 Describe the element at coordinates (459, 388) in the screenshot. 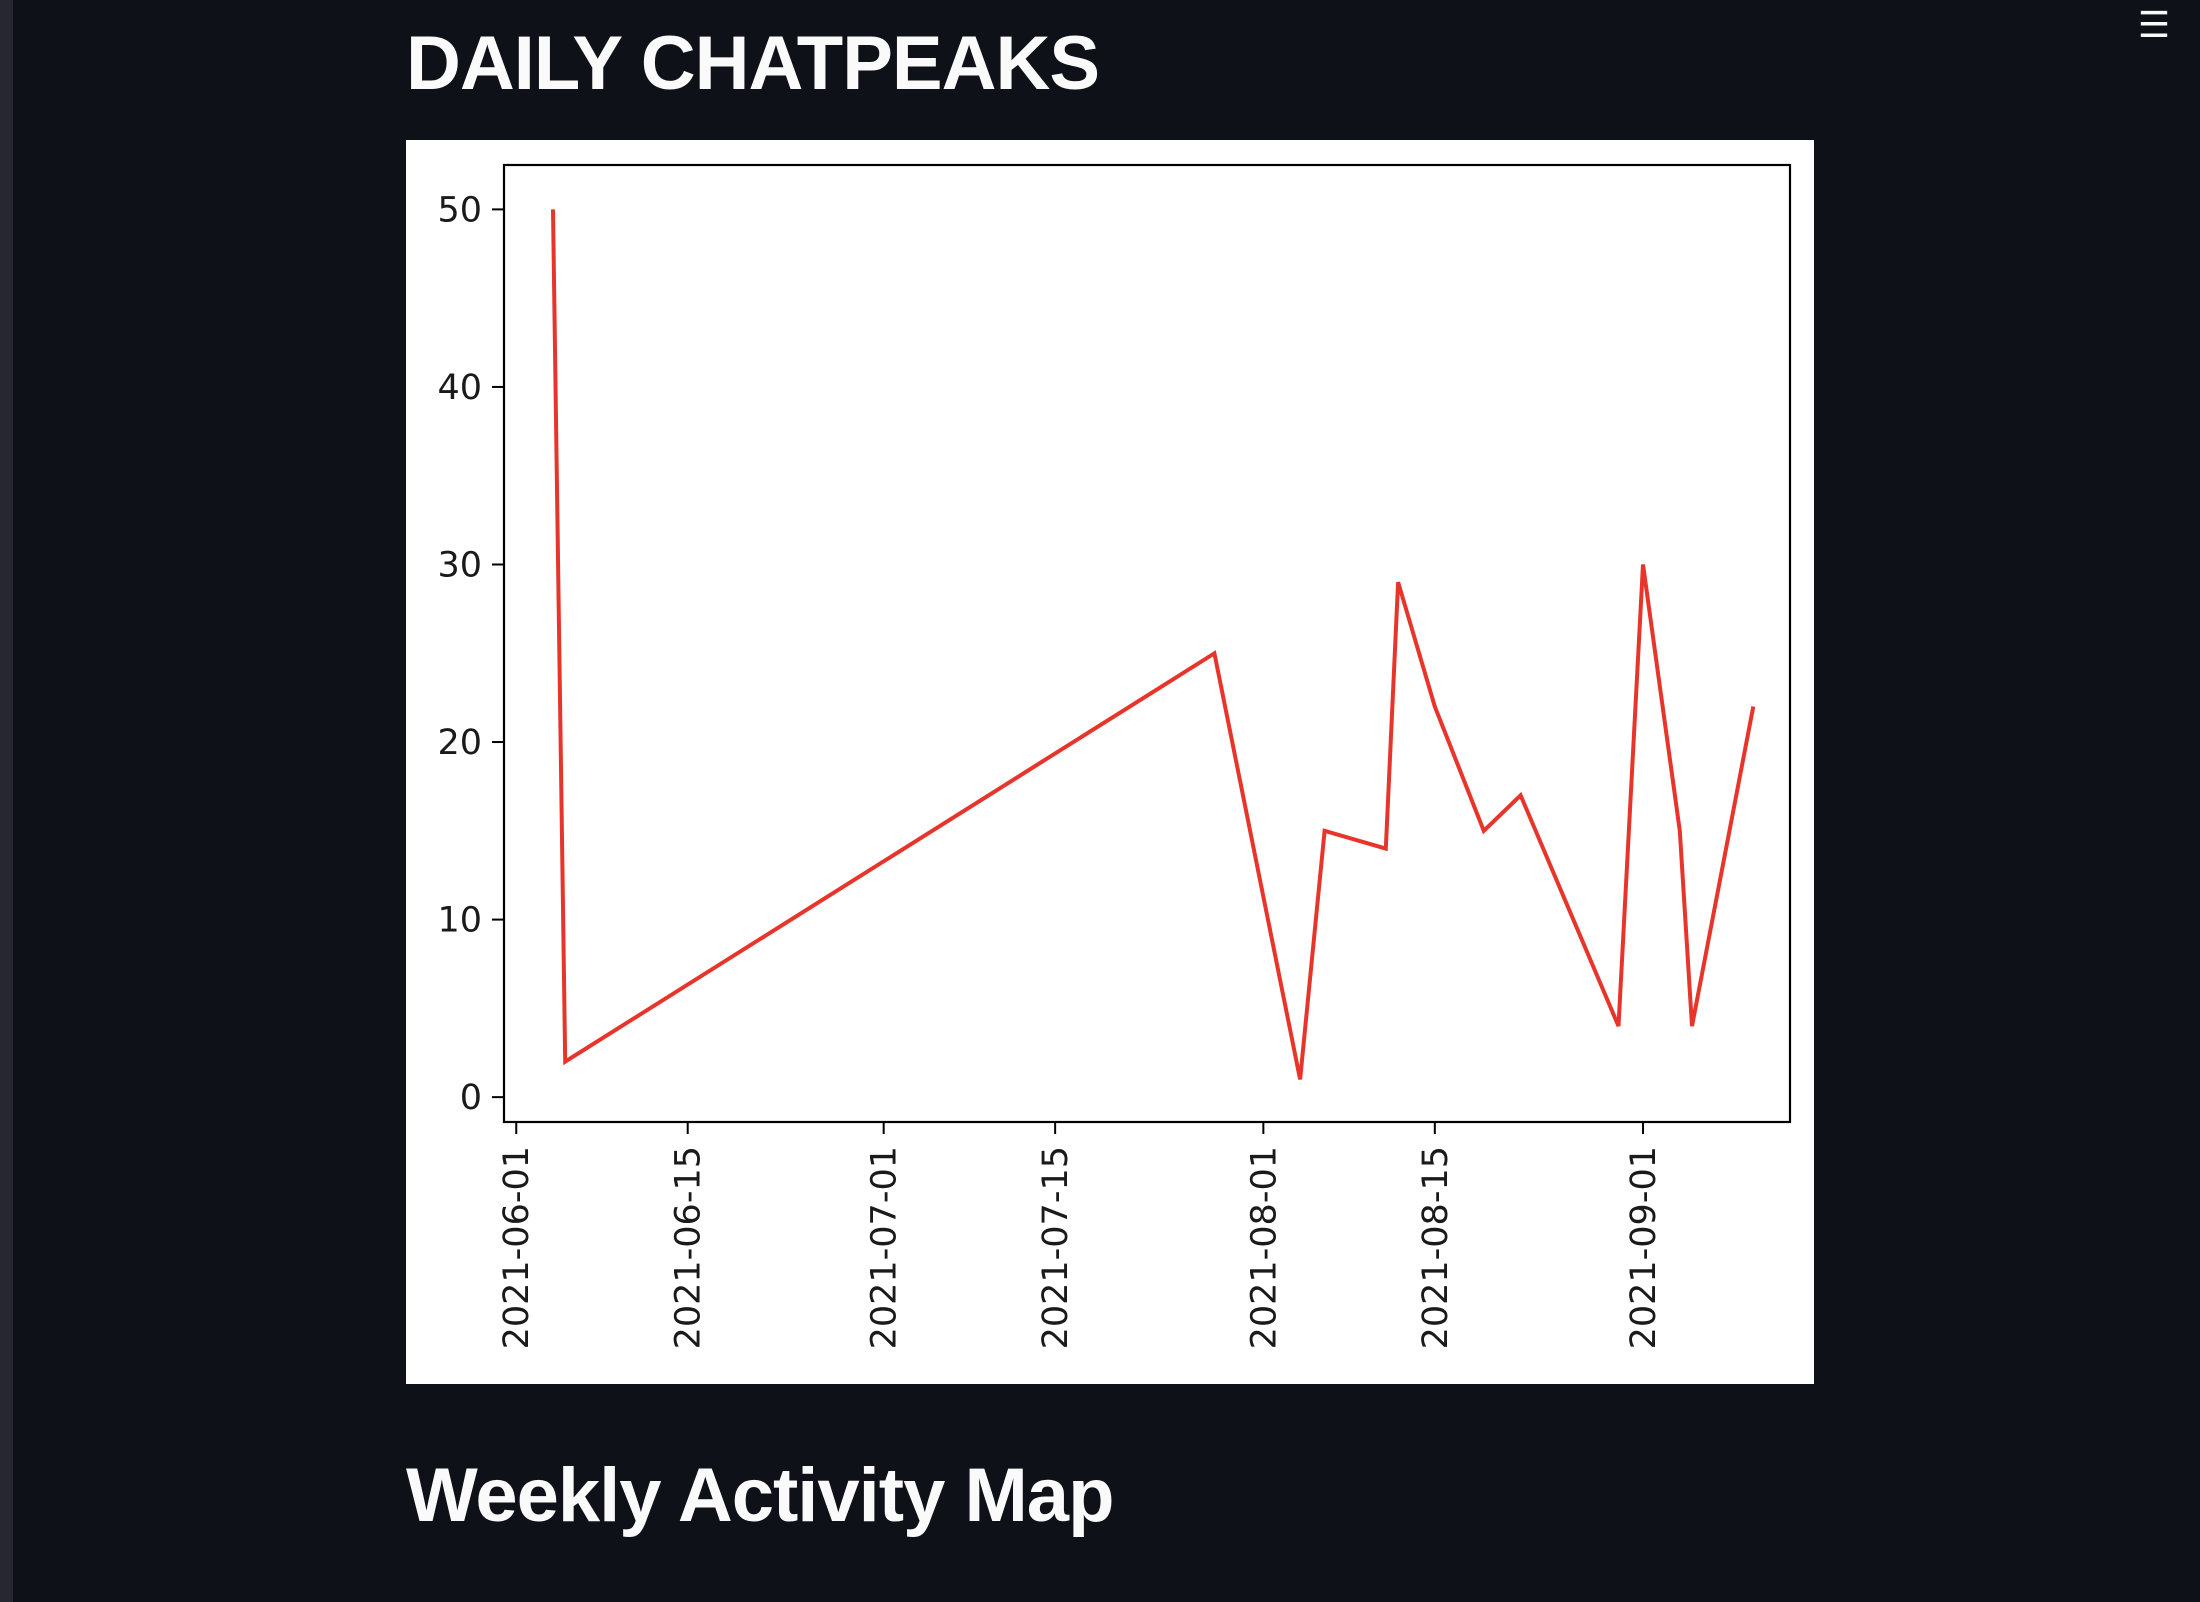

I see `y-tick-label: 40` at that location.